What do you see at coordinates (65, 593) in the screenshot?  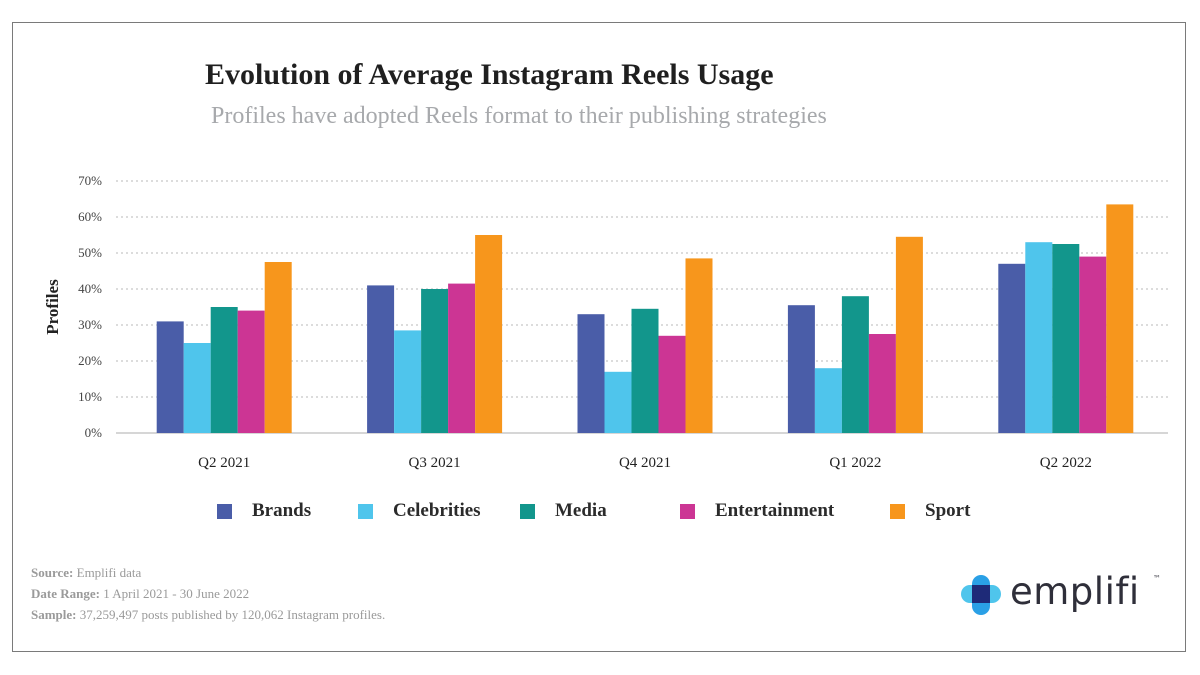 I see `footer-date-label: Date Range:` at bounding box center [65, 593].